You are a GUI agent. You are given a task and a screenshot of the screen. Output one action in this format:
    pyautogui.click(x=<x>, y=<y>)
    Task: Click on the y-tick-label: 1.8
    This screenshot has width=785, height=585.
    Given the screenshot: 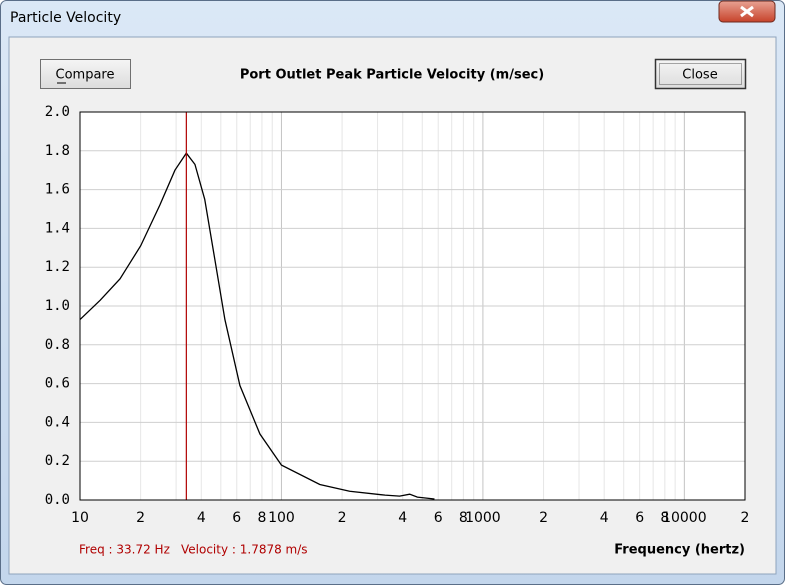 What is the action you would take?
    pyautogui.click(x=57, y=151)
    